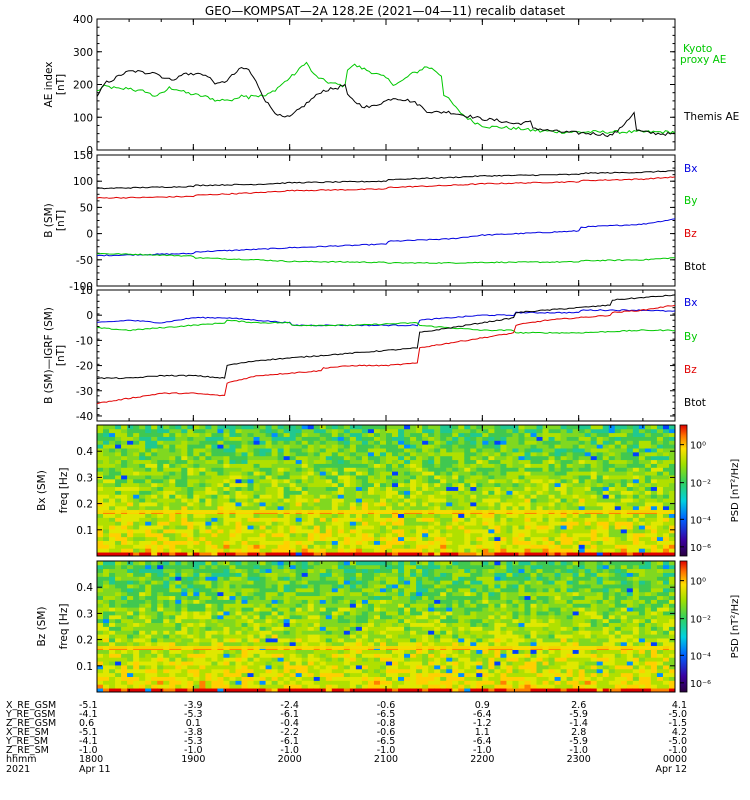 This screenshot has width=750, height=800. What do you see at coordinates (386, 98) in the screenshot?
I see `series-line-kyoto-proxy-ae` at bounding box center [386, 98].